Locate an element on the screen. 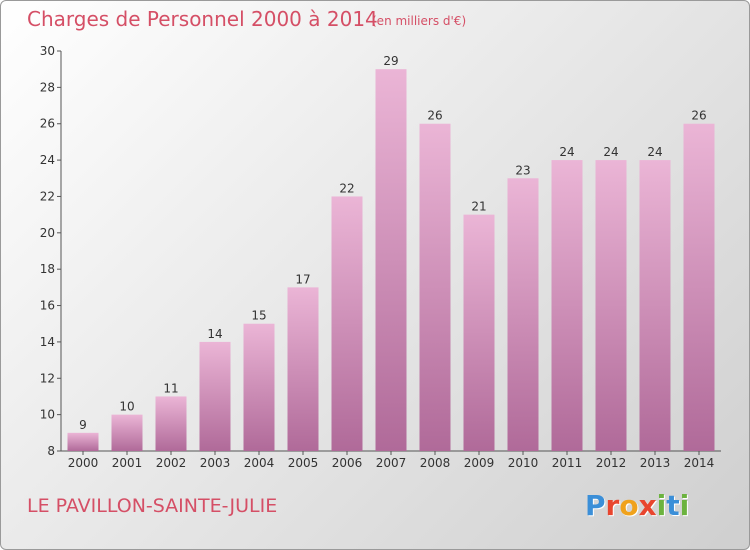 The height and width of the screenshot is (550, 750). y-tick-label: 16 is located at coordinates (47, 306).